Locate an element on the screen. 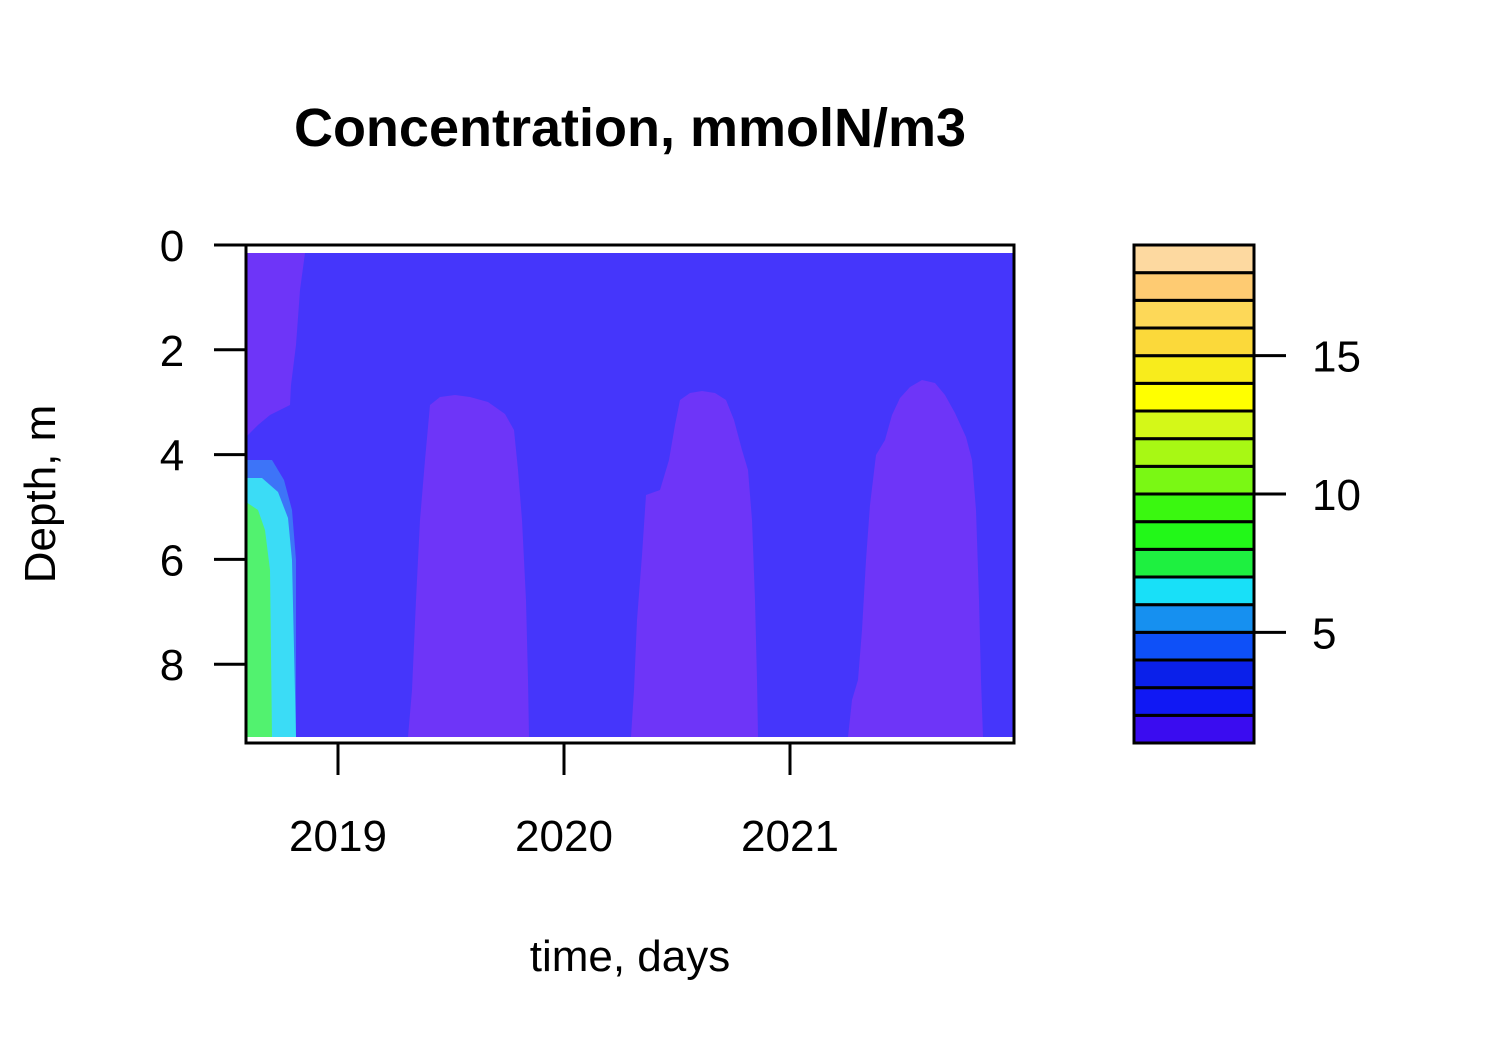 The image size is (1500, 1050). top-gap is located at coordinates (630, 249).